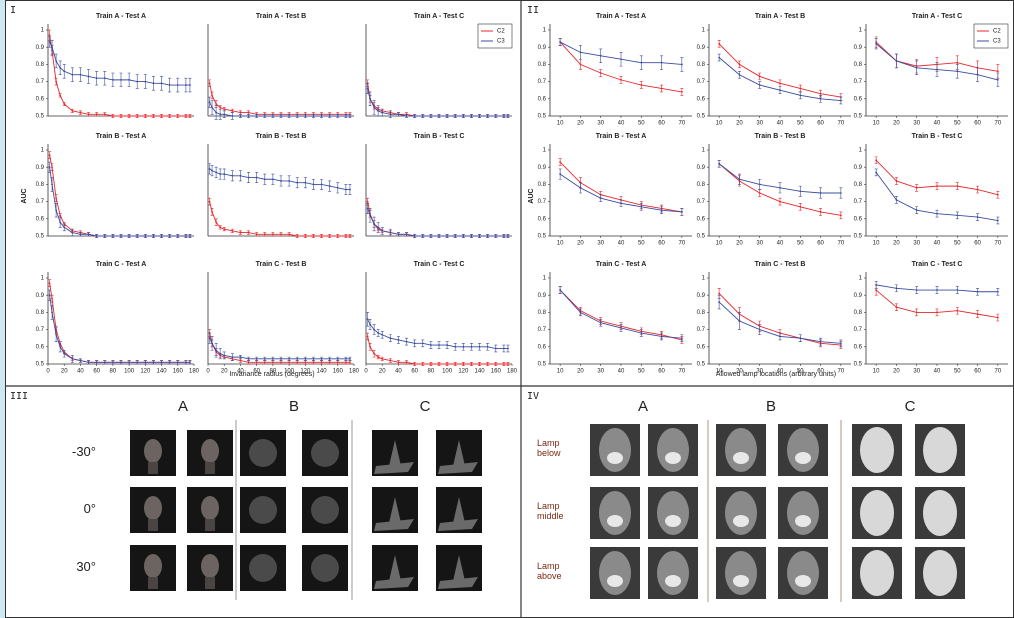 Image resolution: width=1014 pixels, height=618 pixels. I want to click on x-tick-label: 100, so click(129, 372).